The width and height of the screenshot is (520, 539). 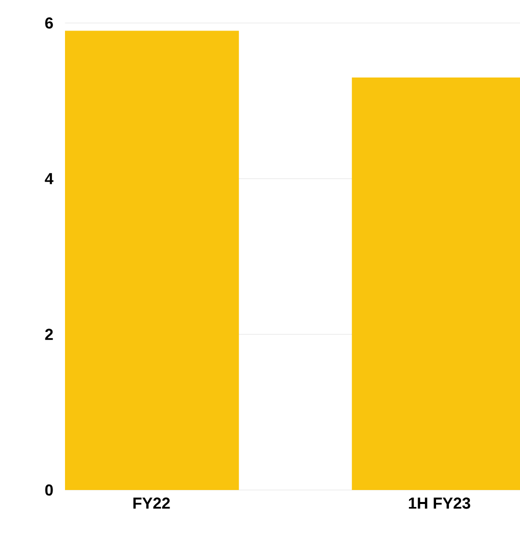 What do you see at coordinates (49, 334) in the screenshot?
I see `y-tick-label: 2` at bounding box center [49, 334].